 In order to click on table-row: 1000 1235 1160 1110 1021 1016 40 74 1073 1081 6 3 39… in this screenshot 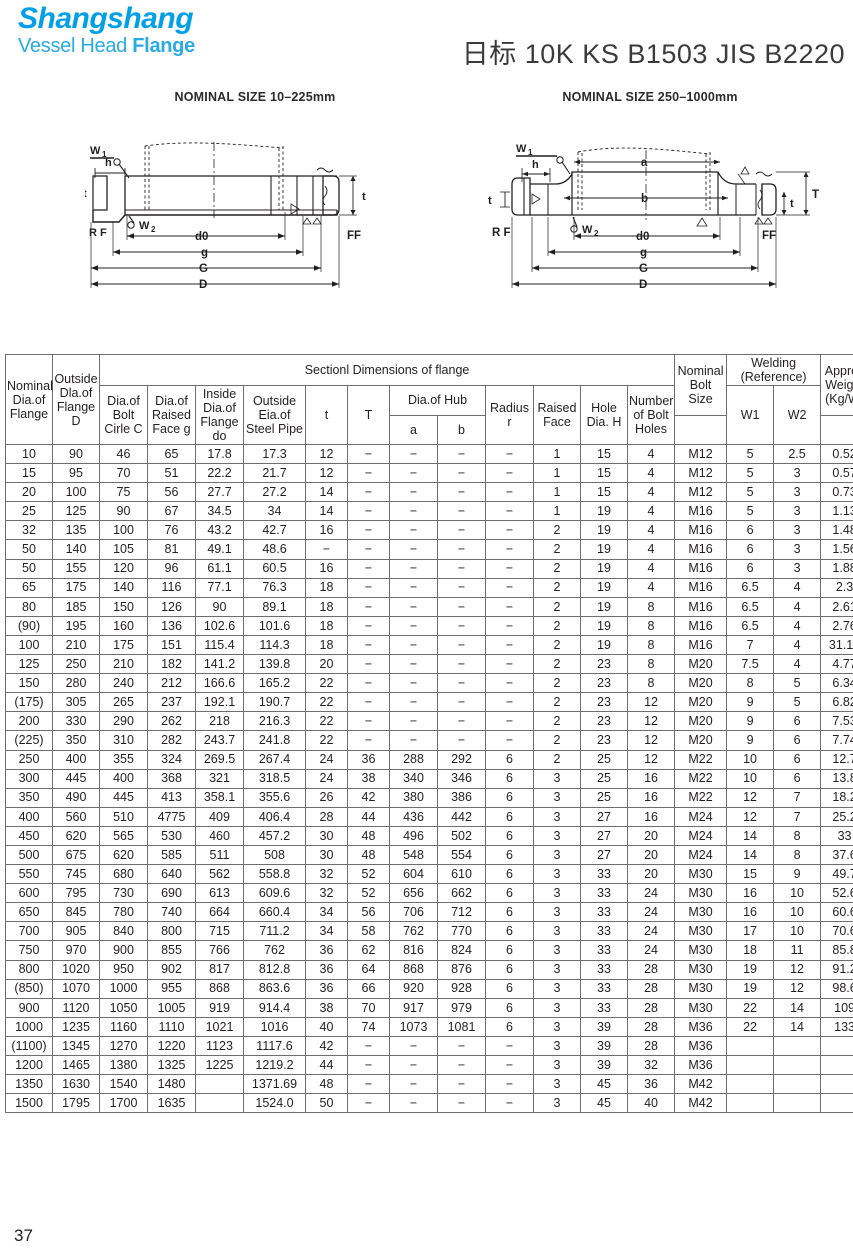, I will do `click(429, 1026)`.